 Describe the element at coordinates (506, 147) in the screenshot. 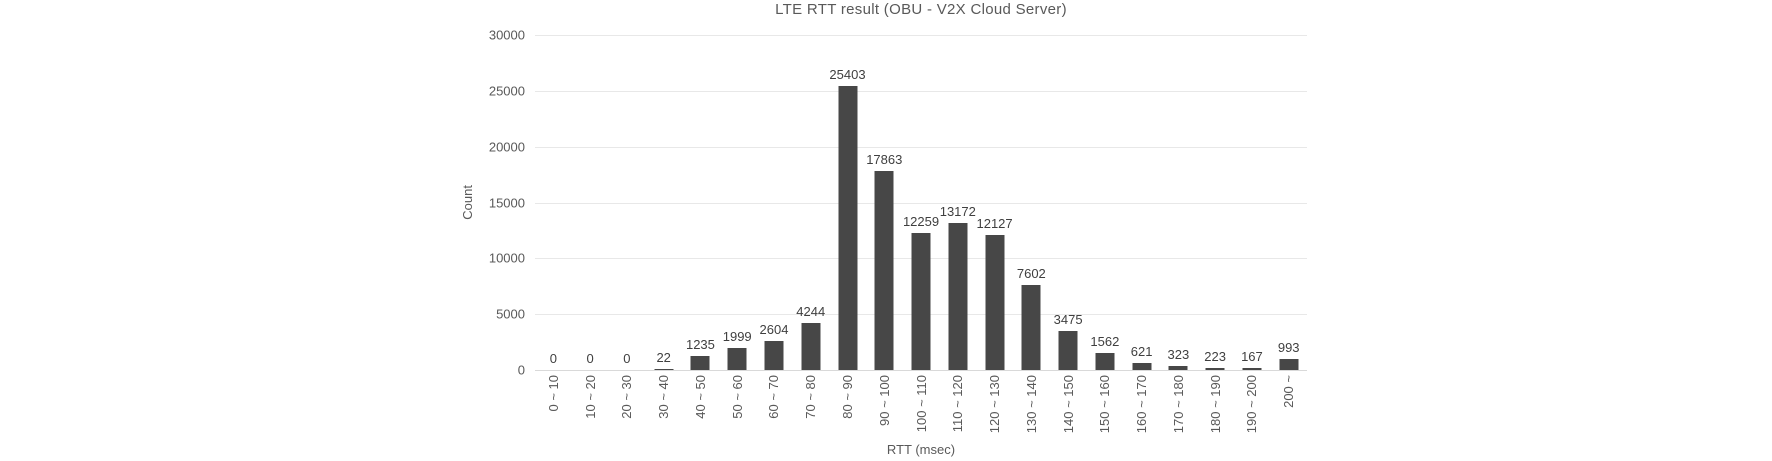

I see `y-tick-label: 20000` at that location.